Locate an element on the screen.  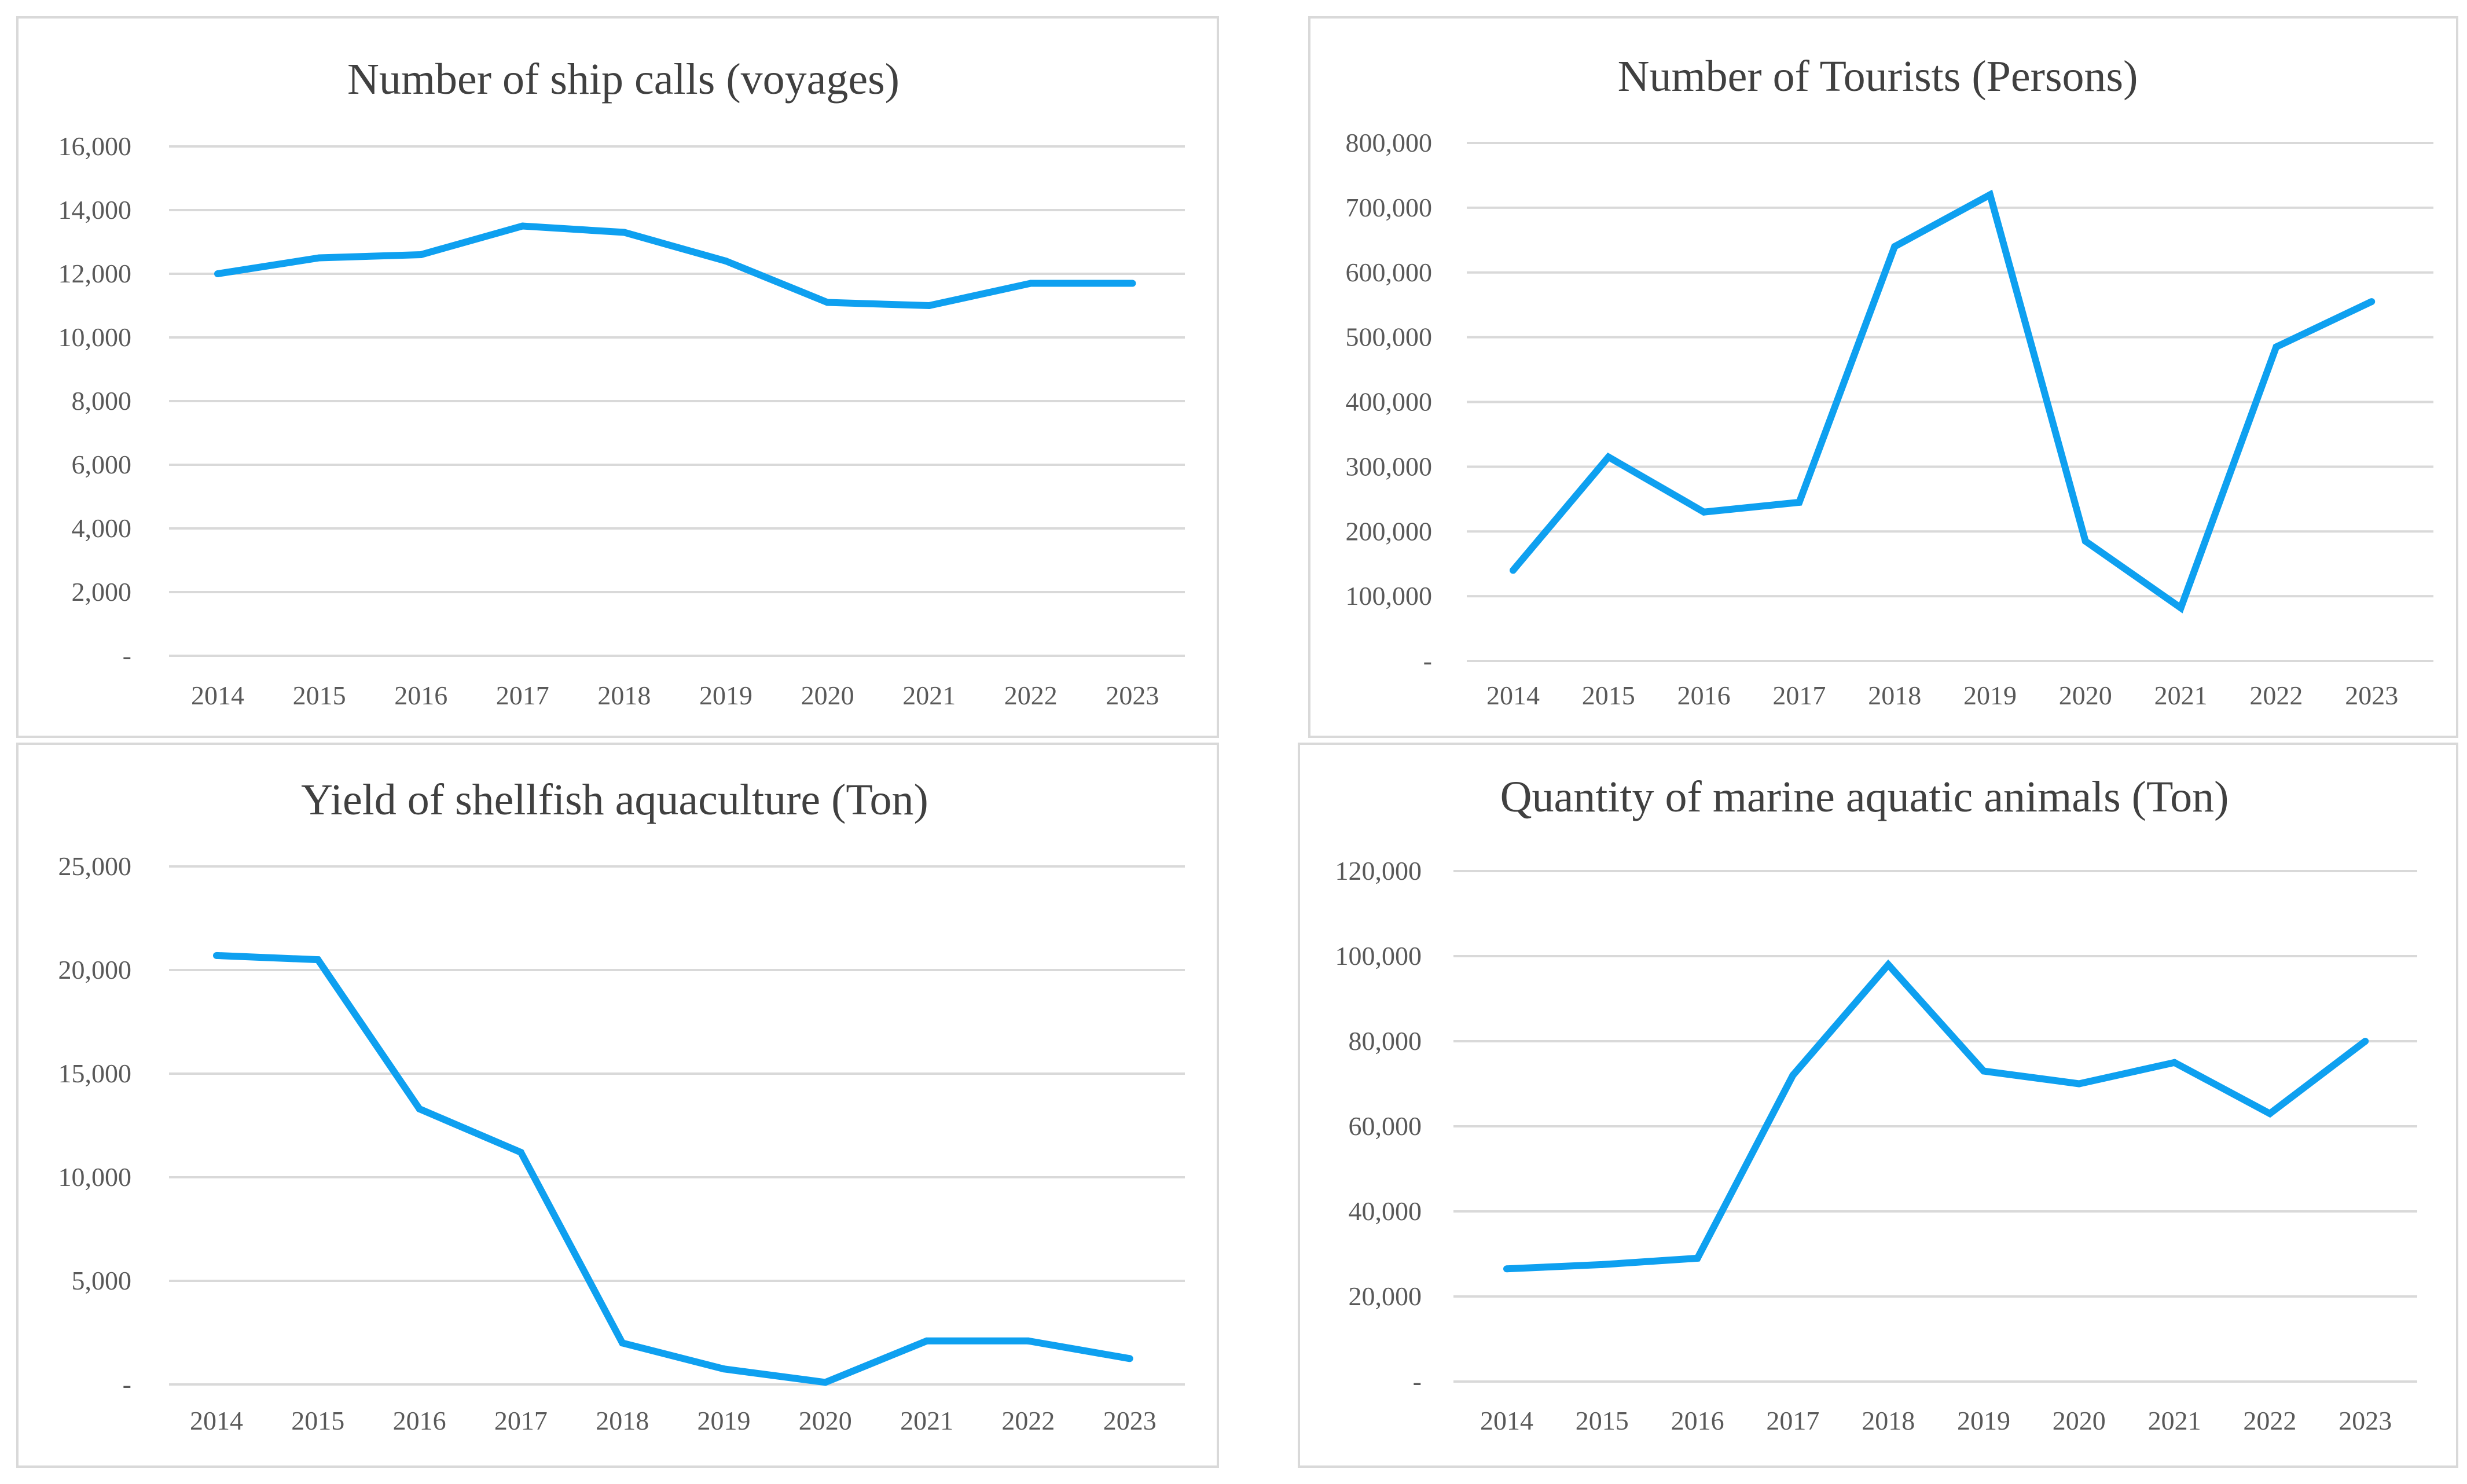
series-line-marine-animals is located at coordinates (1936, 1116).